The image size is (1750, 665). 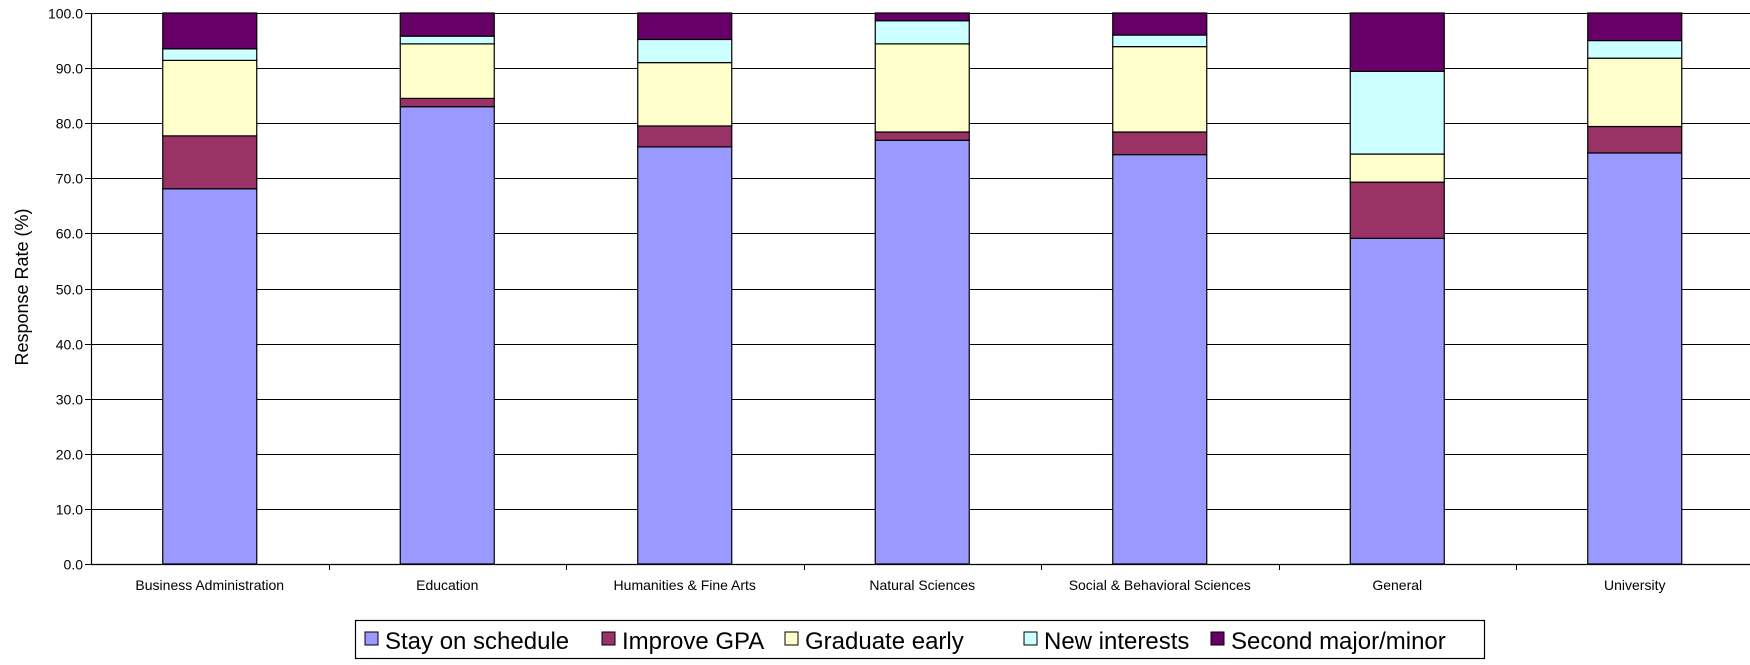 I want to click on y-tick-label: 0.0, so click(x=74, y=565).